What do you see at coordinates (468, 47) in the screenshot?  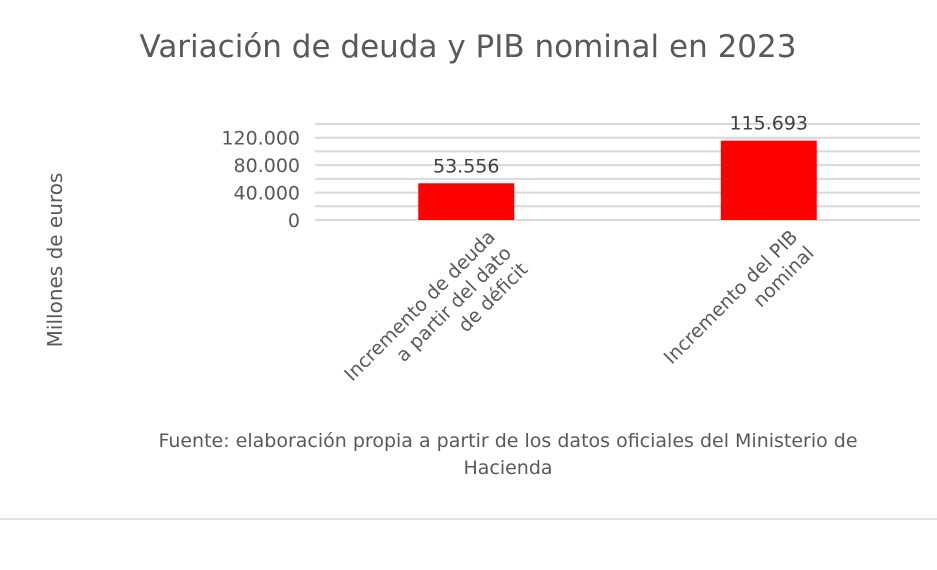 I see `chart-title: Variación de deuda y PIB nominal en 2023` at bounding box center [468, 47].